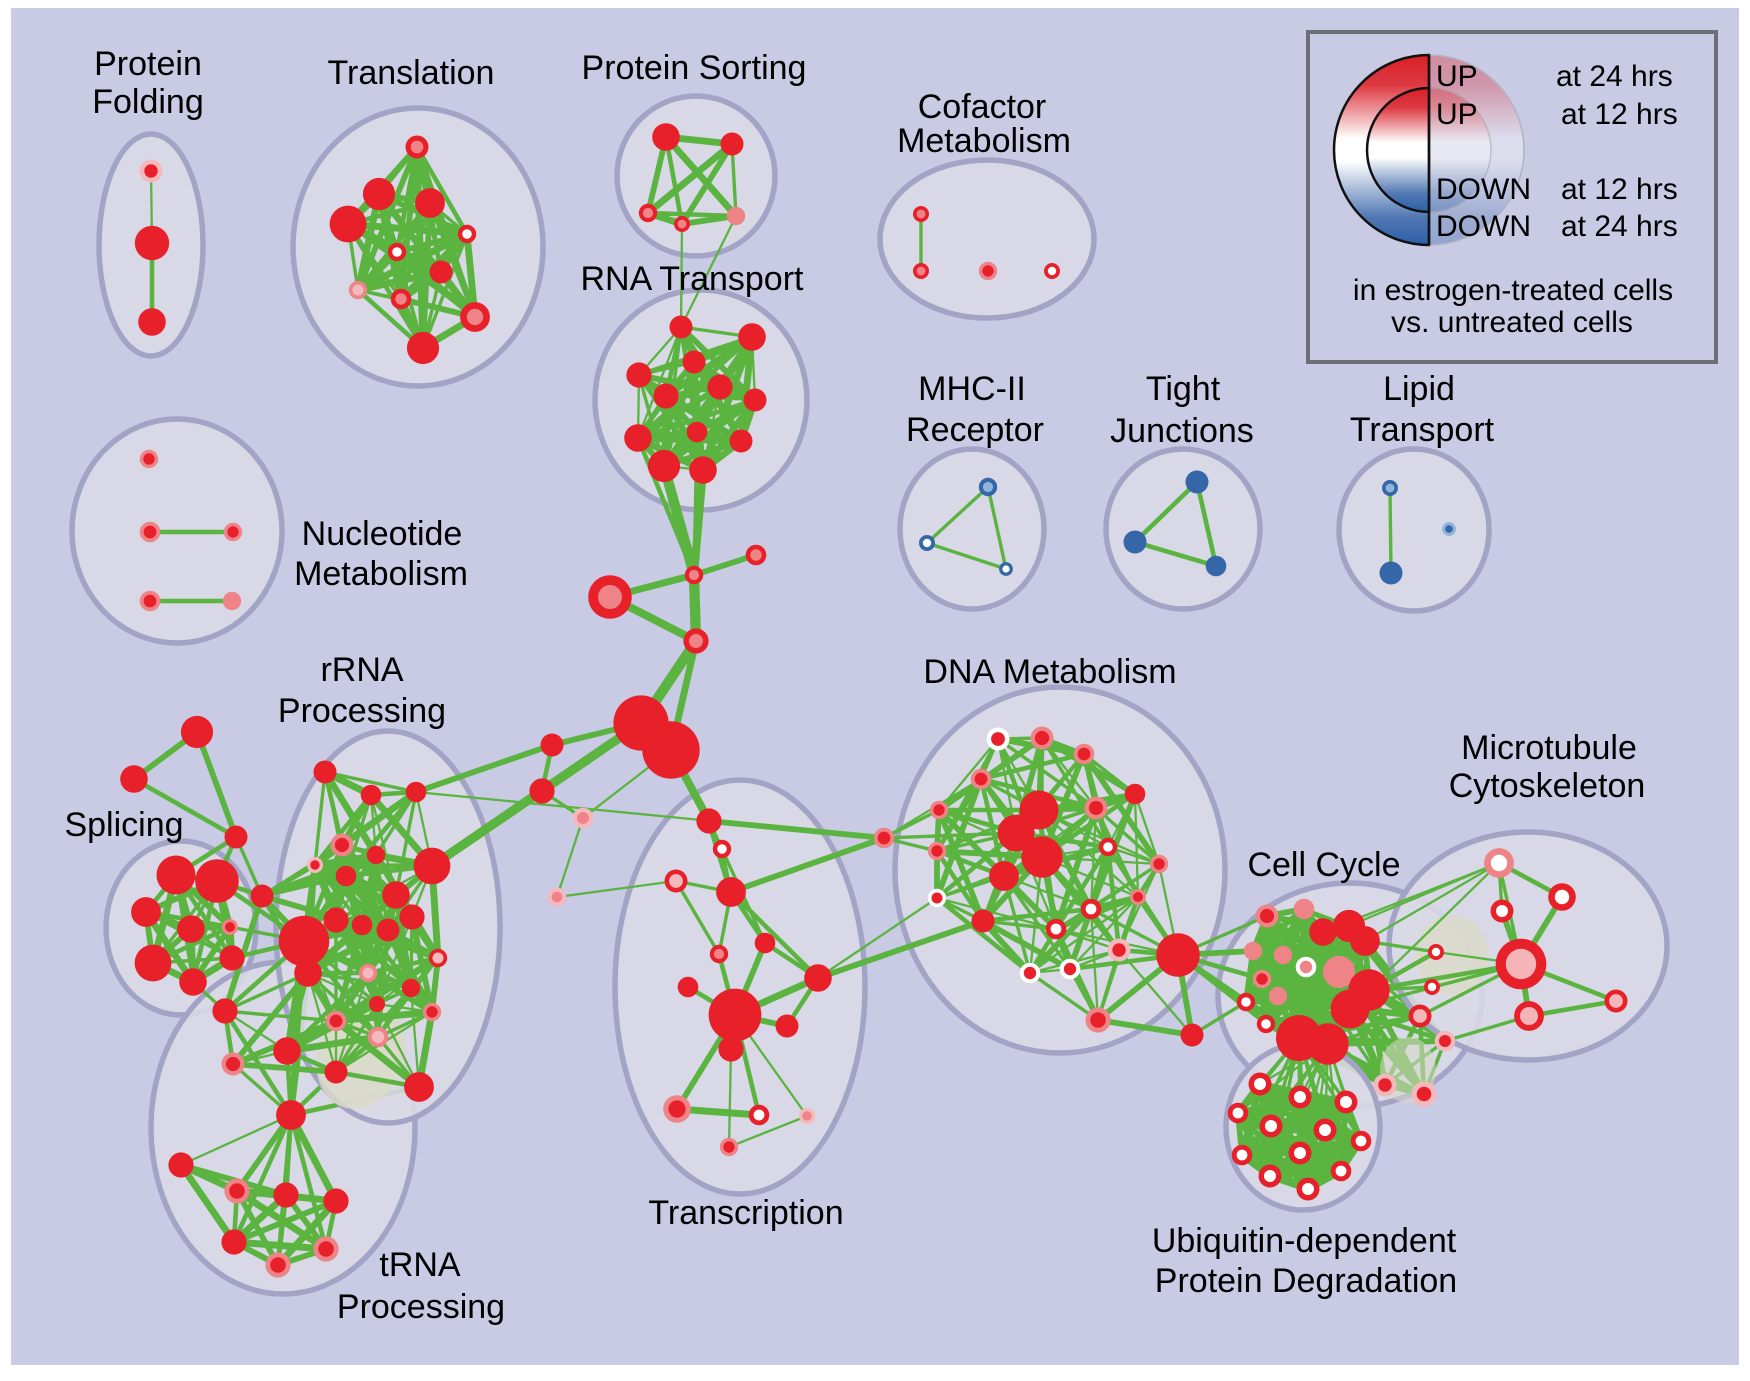  What do you see at coordinates (382, 534) in the screenshot?
I see `svg-text: Nucleotide` at bounding box center [382, 534].